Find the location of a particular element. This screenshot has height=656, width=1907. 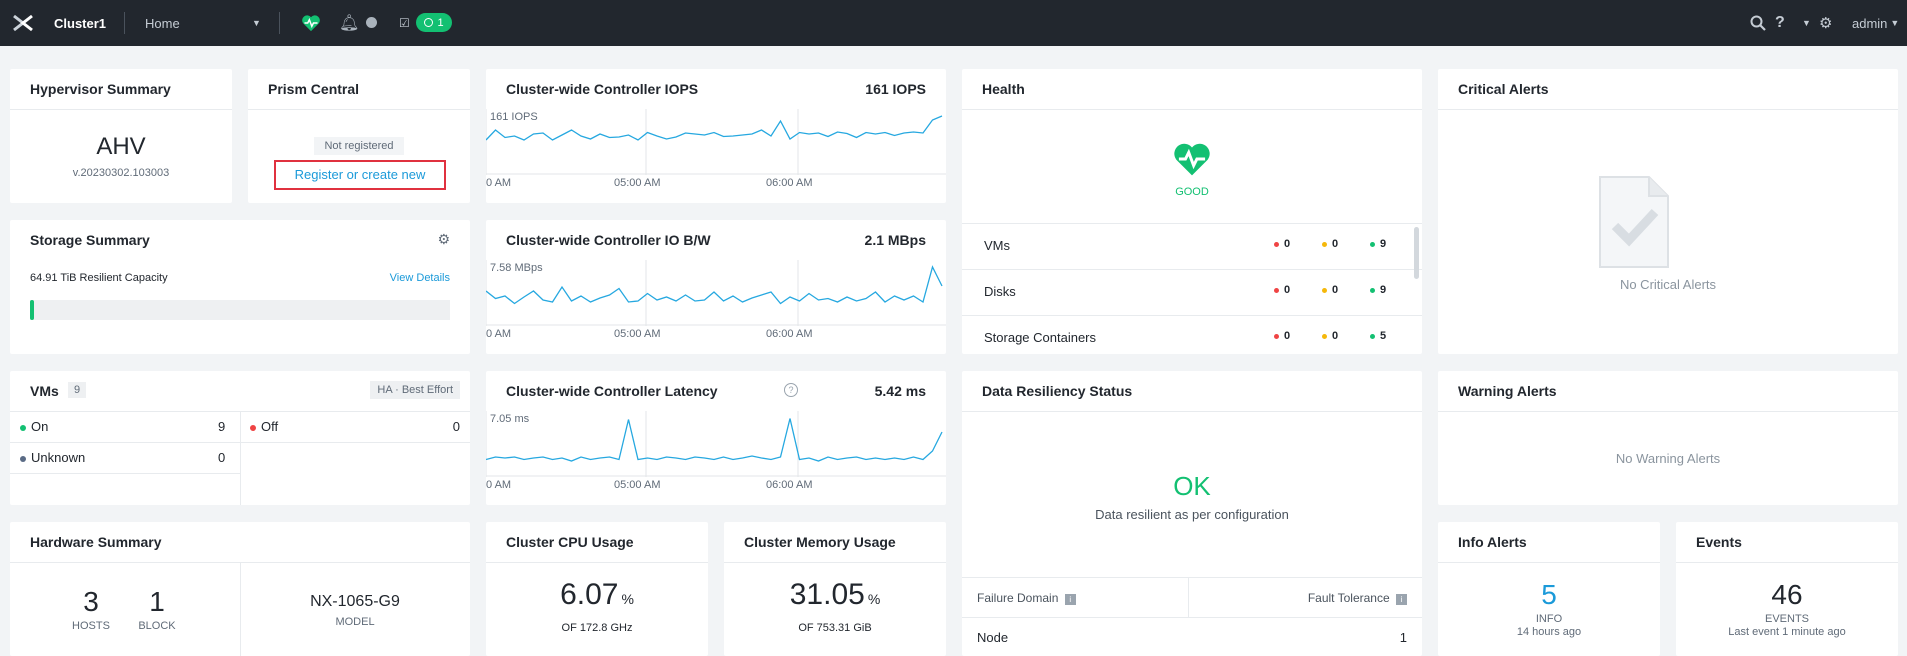

card-title: Cluster CPU Usage is located at coordinates (570, 542).